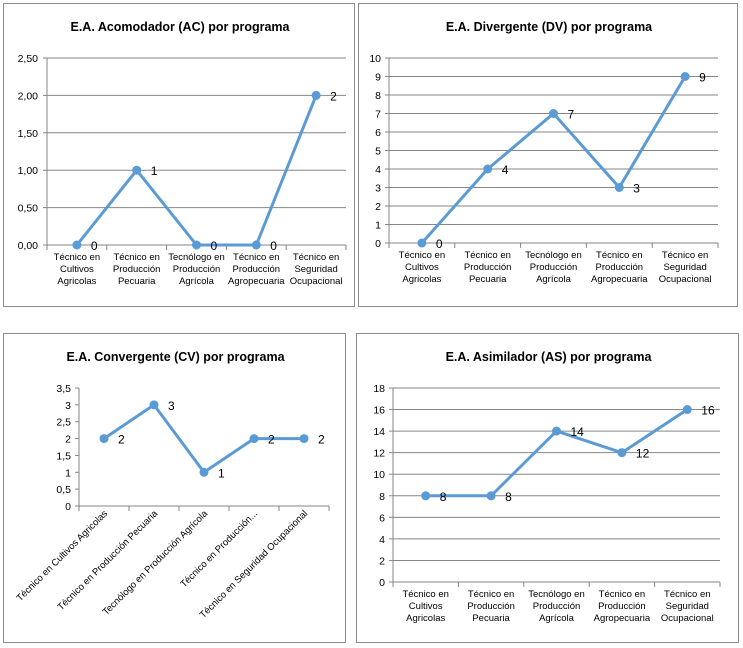 The height and width of the screenshot is (648, 743). Describe the element at coordinates (578, 432) in the screenshot. I see `data-label: 14` at that location.